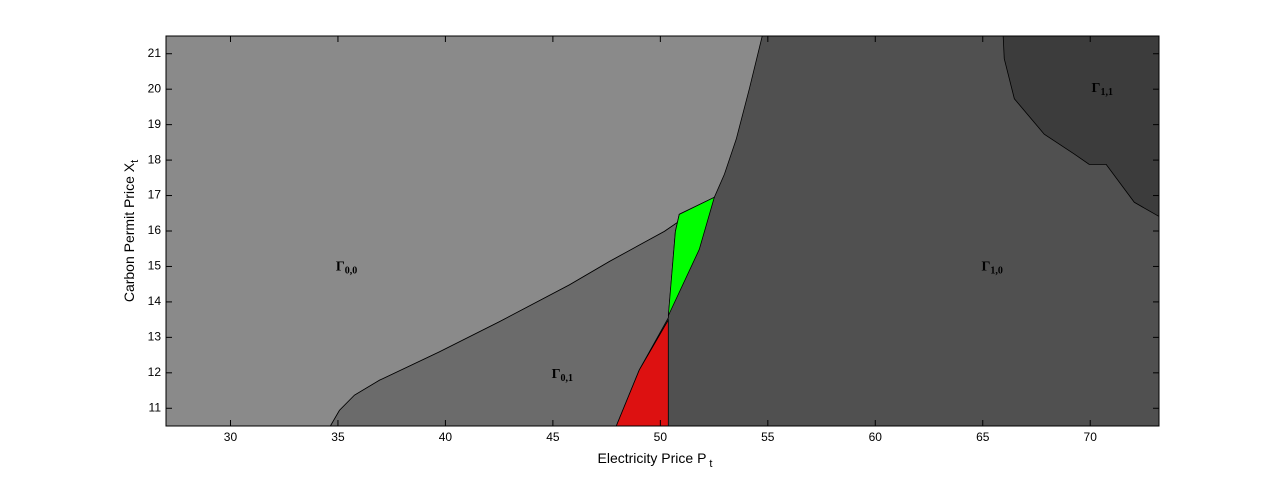 Image resolution: width=1280 pixels, height=479 pixels. Describe the element at coordinates (768, 437) in the screenshot. I see `x-tick-label: 55` at that location.